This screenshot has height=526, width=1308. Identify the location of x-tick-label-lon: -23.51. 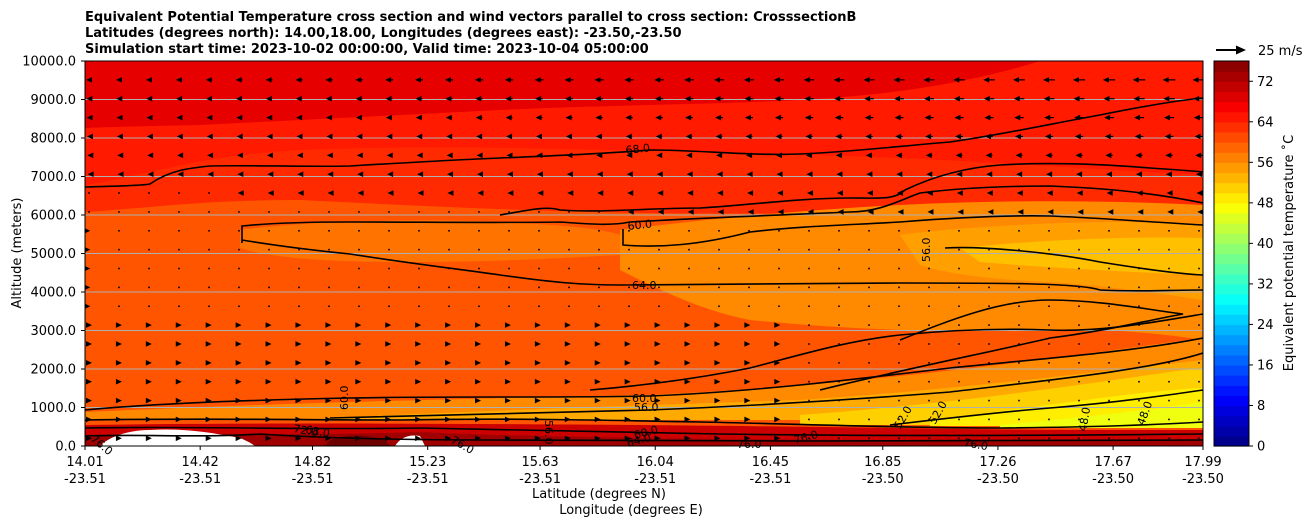
(540, 479).